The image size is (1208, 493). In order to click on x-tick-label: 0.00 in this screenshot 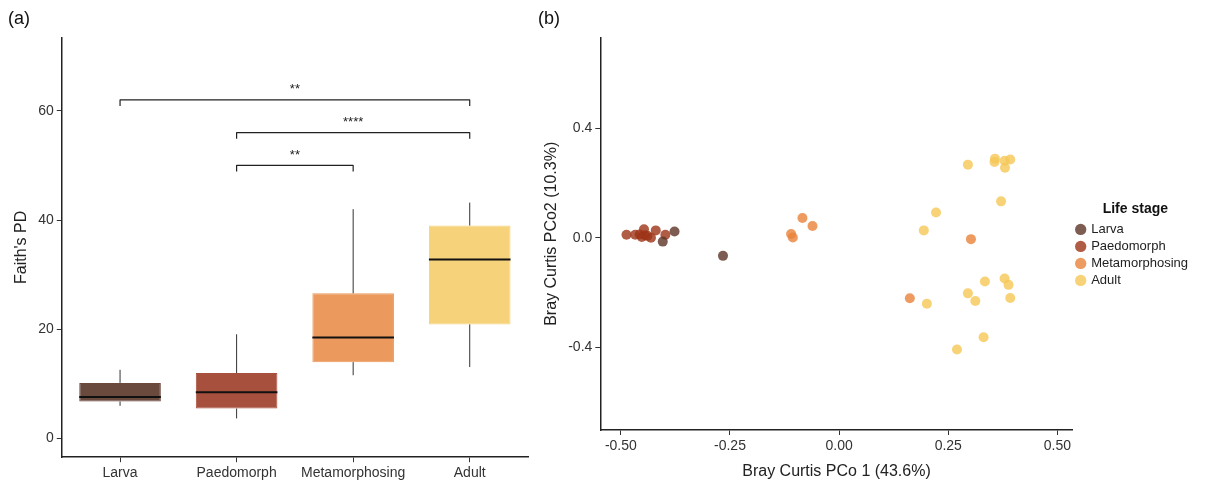, I will do `click(839, 445)`.